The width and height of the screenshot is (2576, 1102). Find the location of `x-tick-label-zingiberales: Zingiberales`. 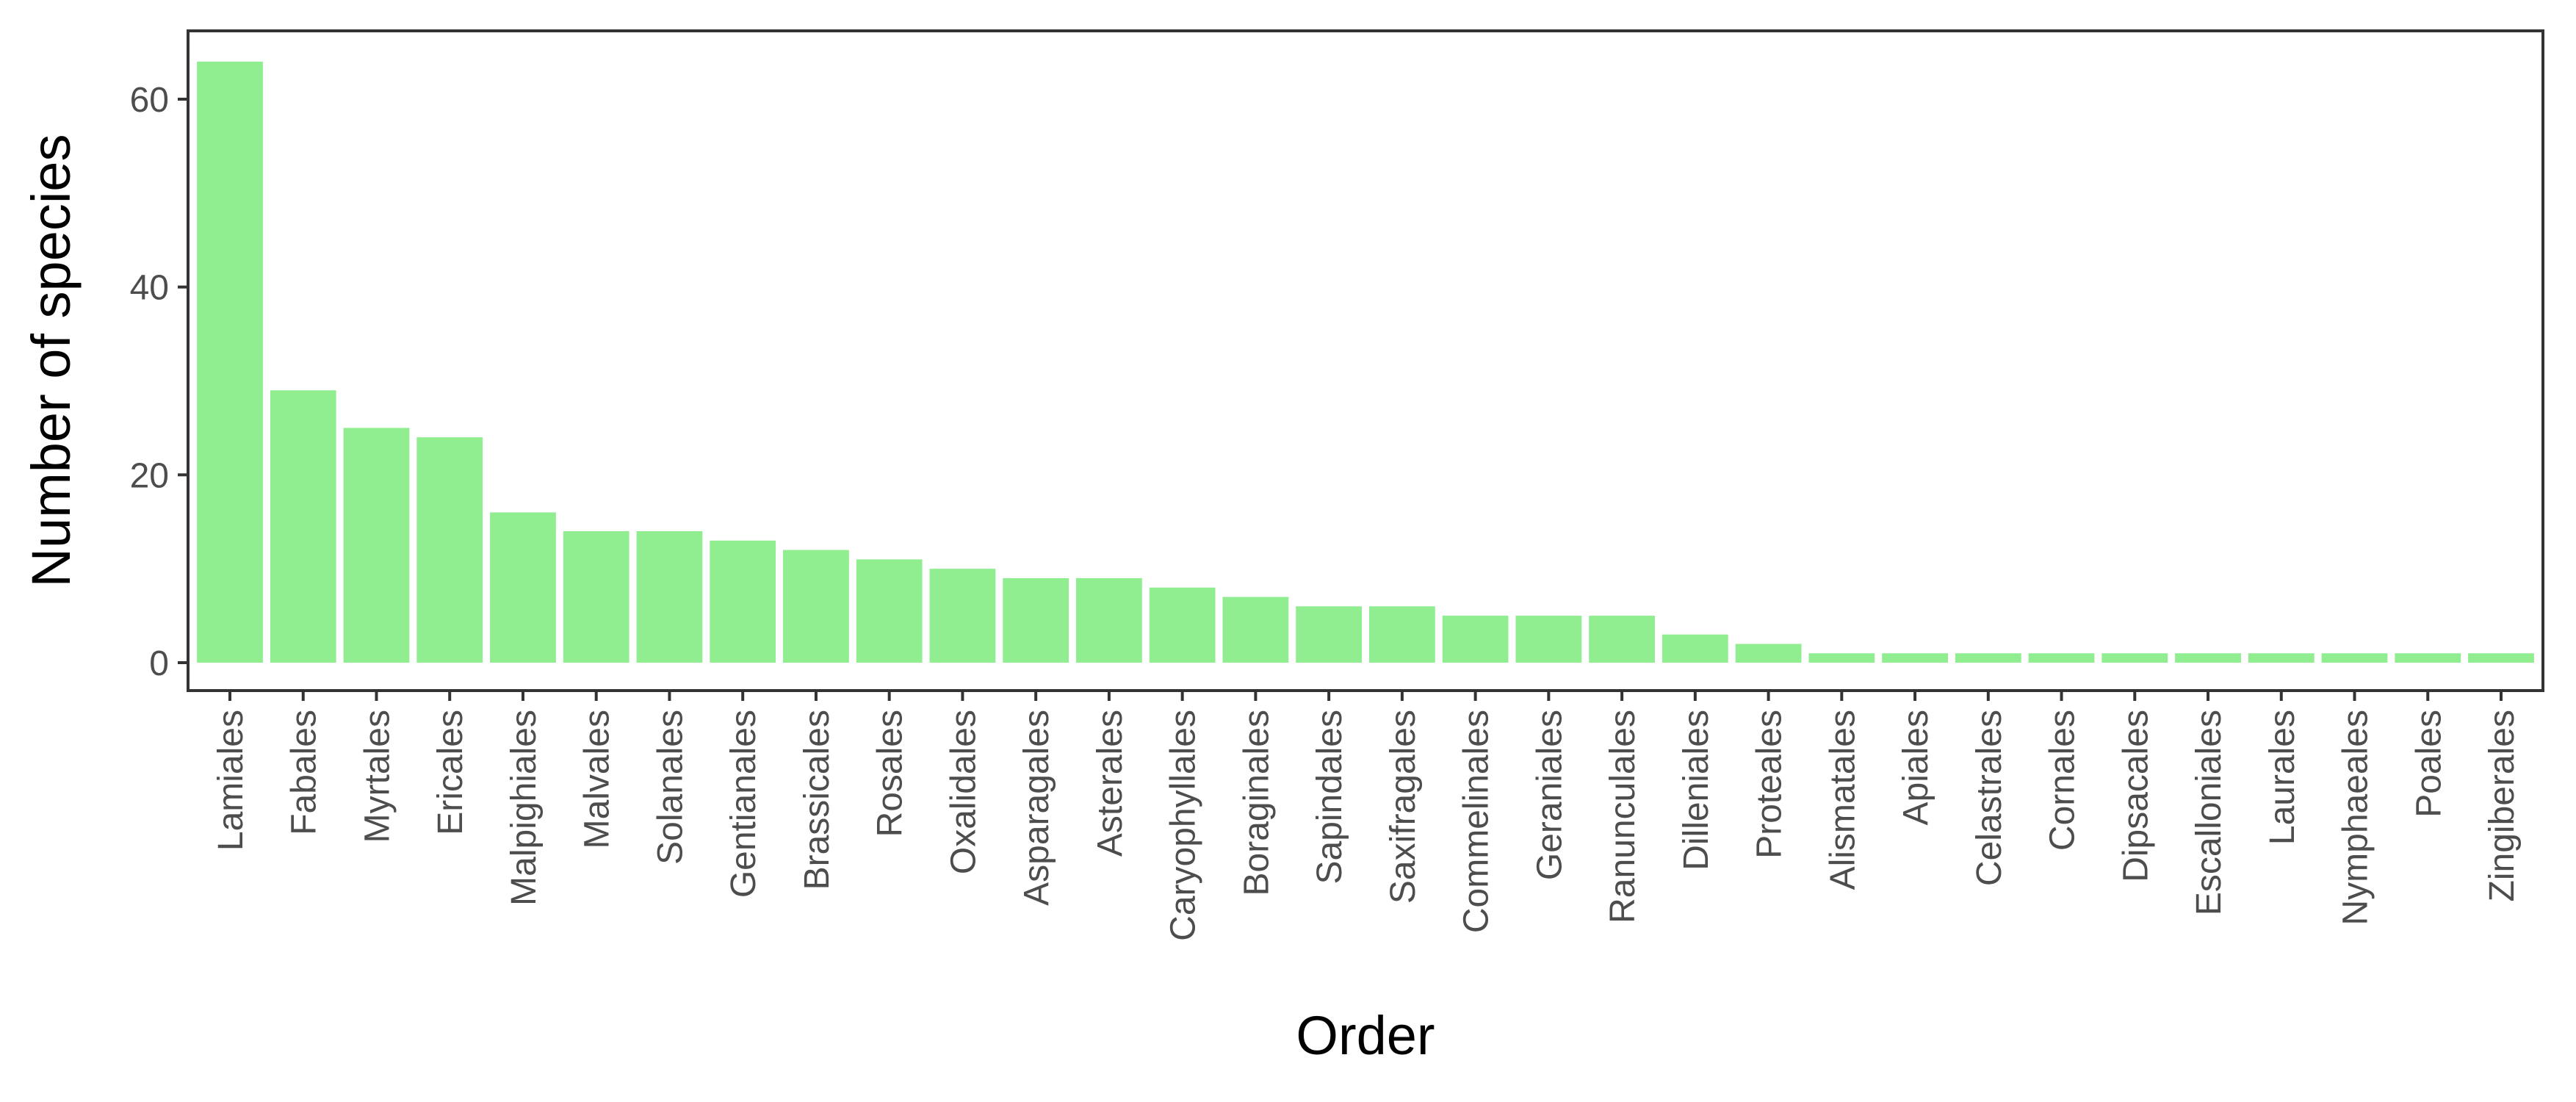

x-tick-label-zingiberales: Zingiberales is located at coordinates (2502, 805).